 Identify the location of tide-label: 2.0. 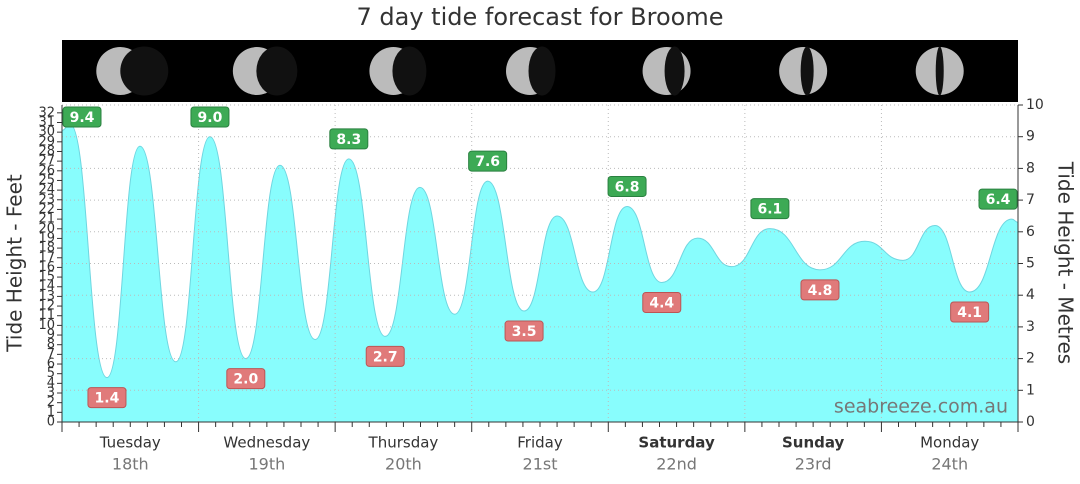
(245, 380).